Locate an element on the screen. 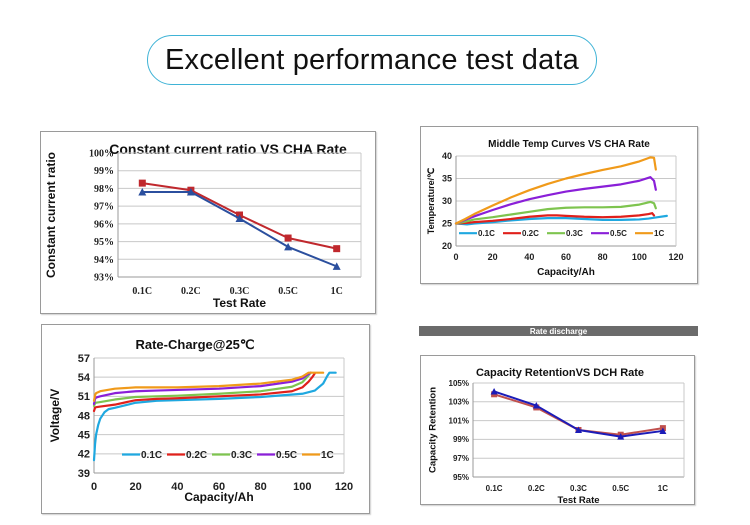 The image size is (750, 525). chart-title: Middle Temp Curves VS CHA Rate is located at coordinates (569, 144).